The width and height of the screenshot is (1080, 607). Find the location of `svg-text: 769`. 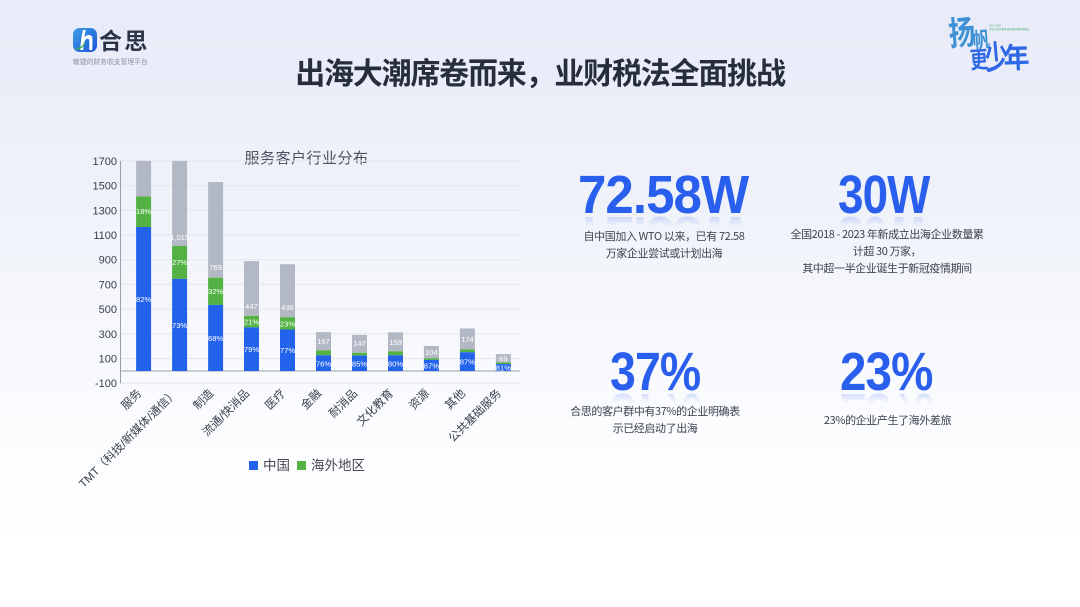

svg-text: 769 is located at coordinates (215, 267).